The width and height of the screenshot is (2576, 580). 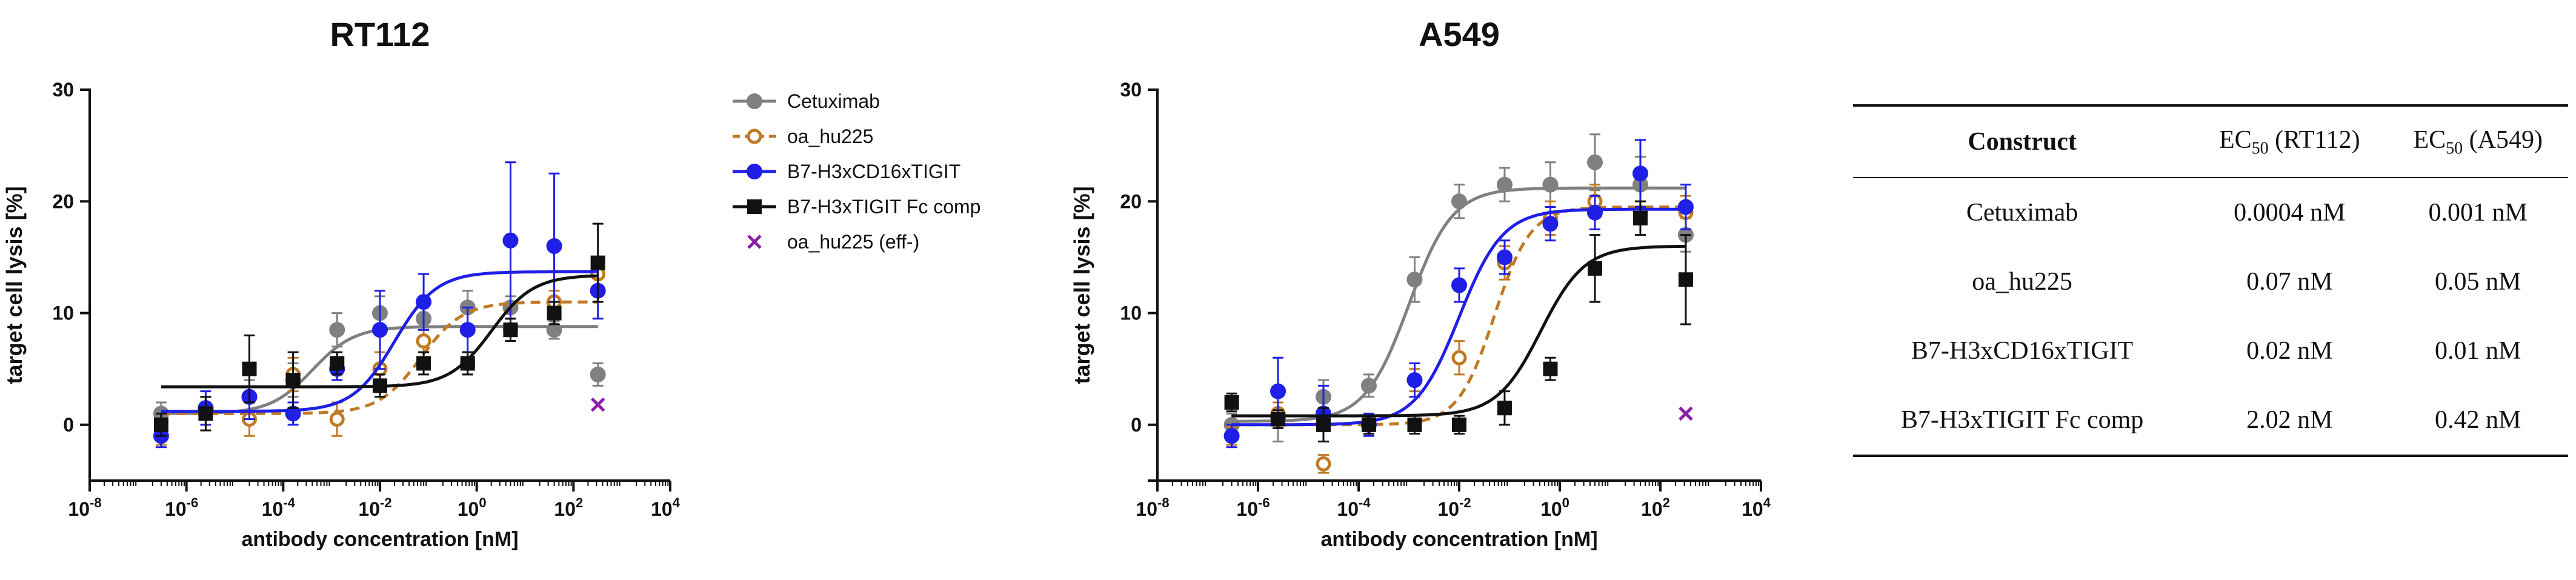 What do you see at coordinates (2478, 351) in the screenshot?
I see `cell-ec50-a549: 0.01 nM` at bounding box center [2478, 351].